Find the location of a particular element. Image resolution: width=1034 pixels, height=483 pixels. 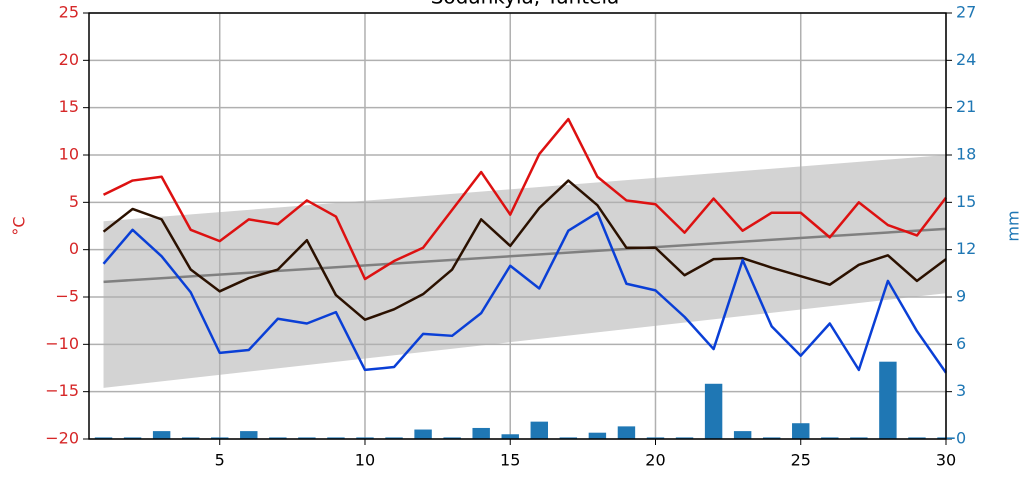

y-tick-label: 20 is located at coordinates (69, 59).